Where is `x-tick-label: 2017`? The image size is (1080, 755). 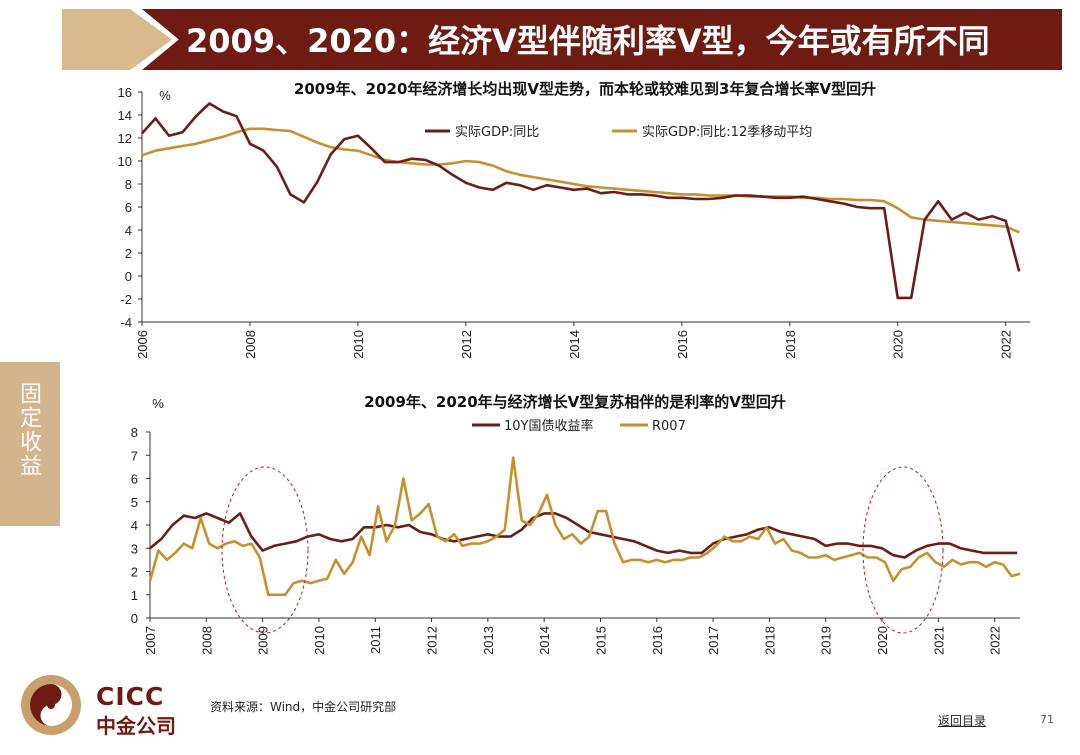 x-tick-label: 2017 is located at coordinates (713, 640).